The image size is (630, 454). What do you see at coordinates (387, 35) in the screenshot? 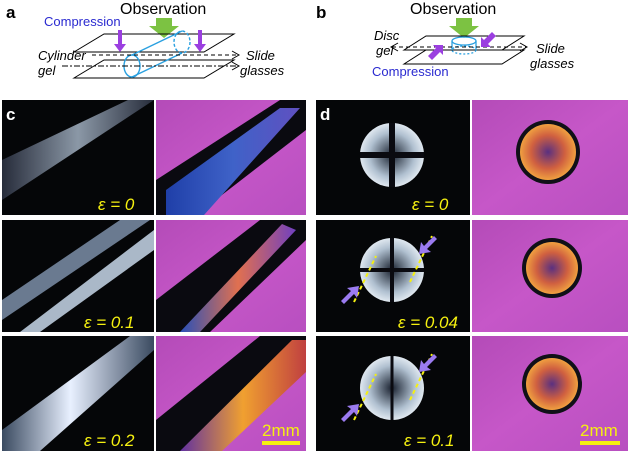
I see `panel-b-disc-label: Disc` at bounding box center [387, 35].